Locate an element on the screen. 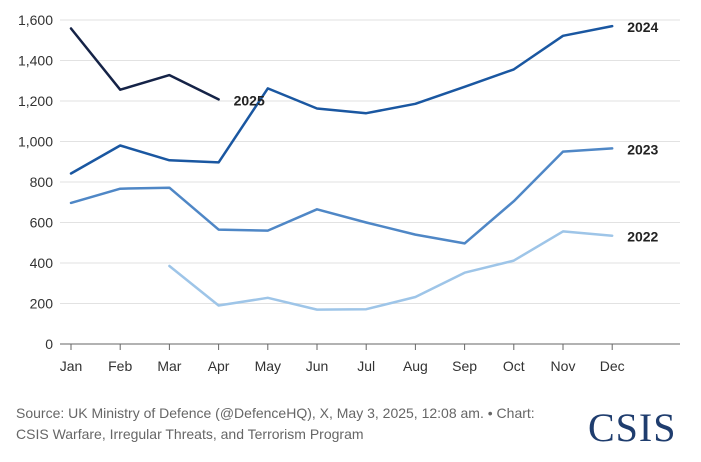 This screenshot has height=462, width=701. y-tick-label: 1,000 is located at coordinates (35, 142).